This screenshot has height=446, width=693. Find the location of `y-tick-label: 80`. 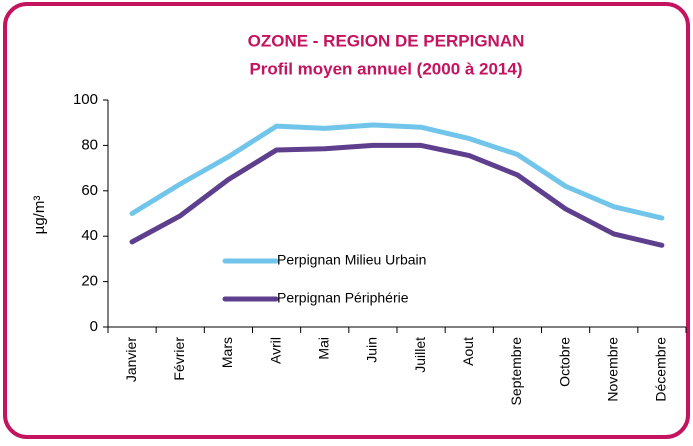

y-tick-label: 80 is located at coordinates (89, 144).